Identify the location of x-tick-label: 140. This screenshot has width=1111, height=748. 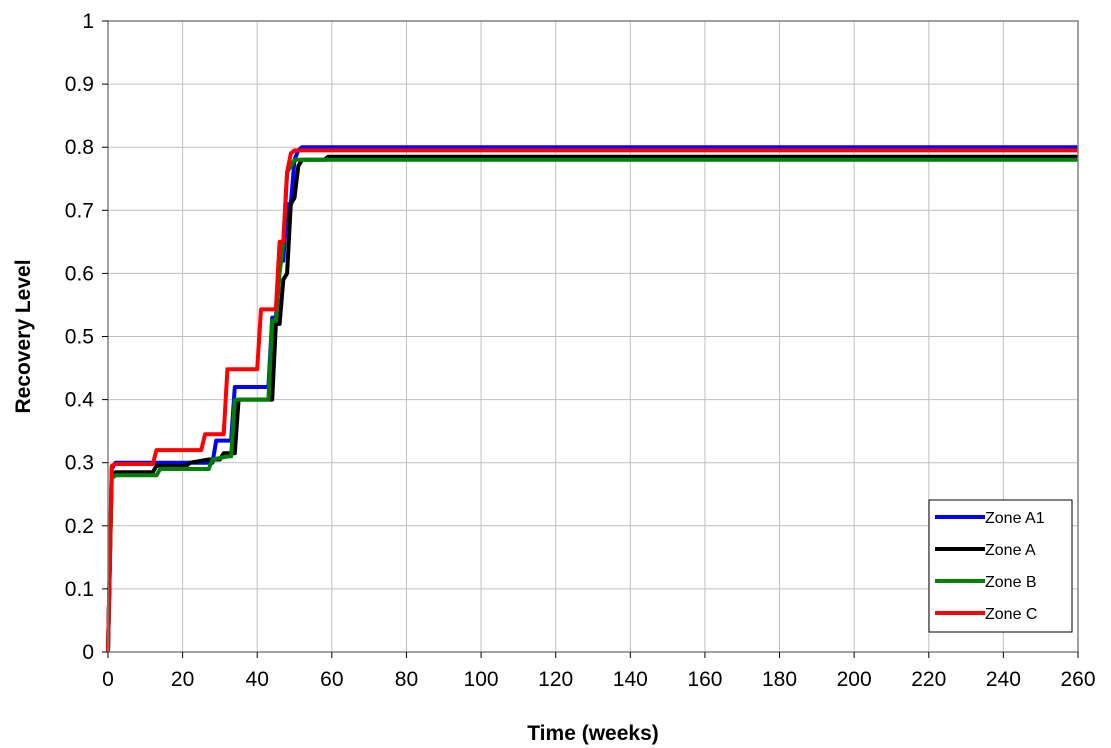
(630, 679).